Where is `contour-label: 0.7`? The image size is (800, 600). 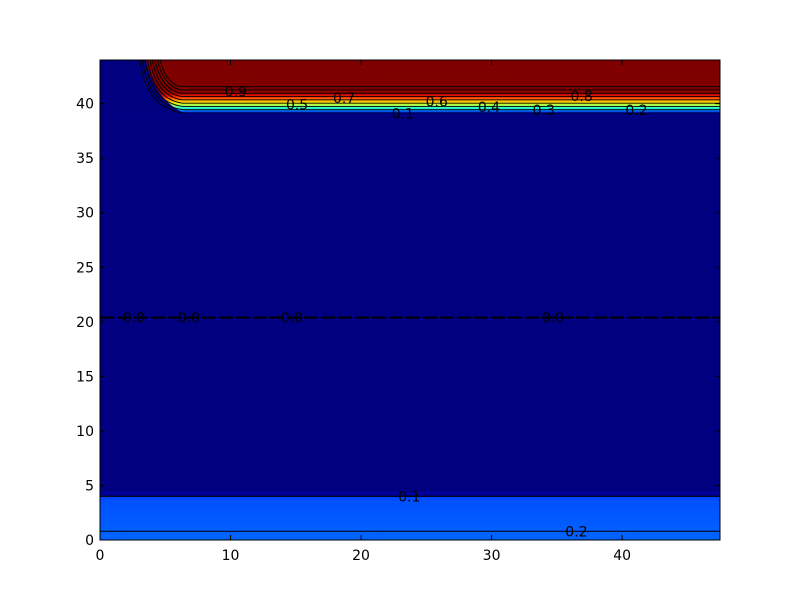 contour-label: 0.7 is located at coordinates (344, 99).